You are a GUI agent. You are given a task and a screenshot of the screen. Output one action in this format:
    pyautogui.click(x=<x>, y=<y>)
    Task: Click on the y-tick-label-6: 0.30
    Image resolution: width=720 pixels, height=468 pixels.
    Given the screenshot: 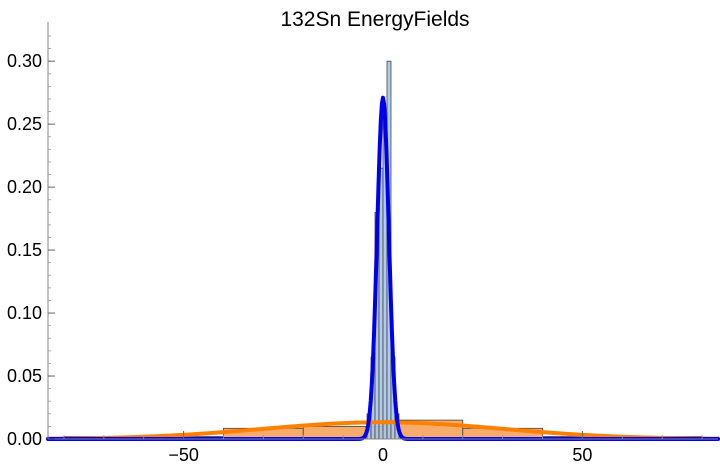 What is the action you would take?
    pyautogui.click(x=24, y=61)
    